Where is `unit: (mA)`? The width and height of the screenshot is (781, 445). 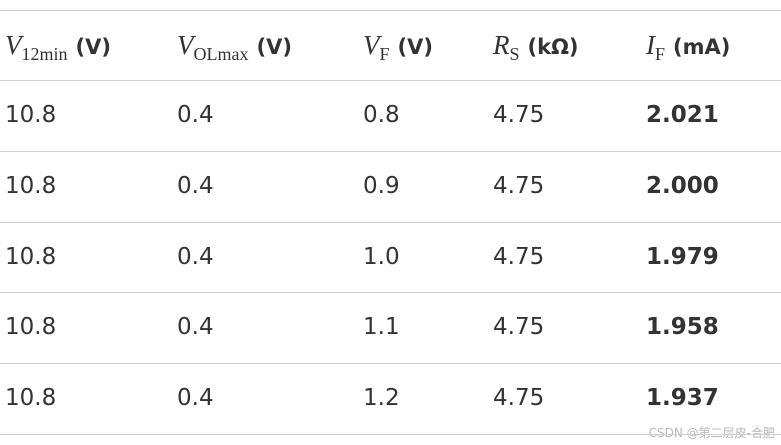
unit: (mA) is located at coordinates (702, 47).